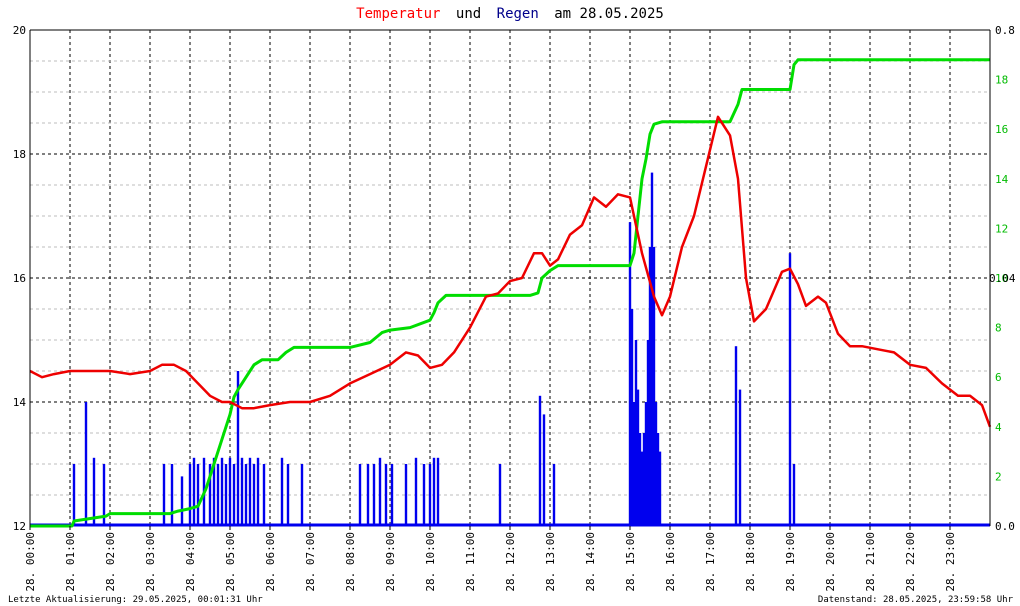 This screenshot has width=1020, height=606. Describe the element at coordinates (950, 562) in the screenshot. I see `x-tick-label: 28. 23:00` at that location.